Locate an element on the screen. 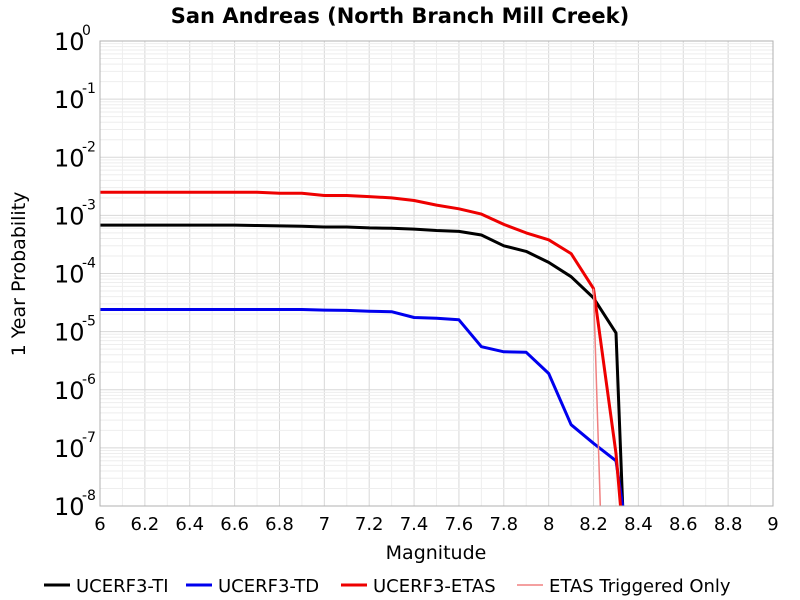  legend-item: UCERF3-TD is located at coordinates (252, 586).